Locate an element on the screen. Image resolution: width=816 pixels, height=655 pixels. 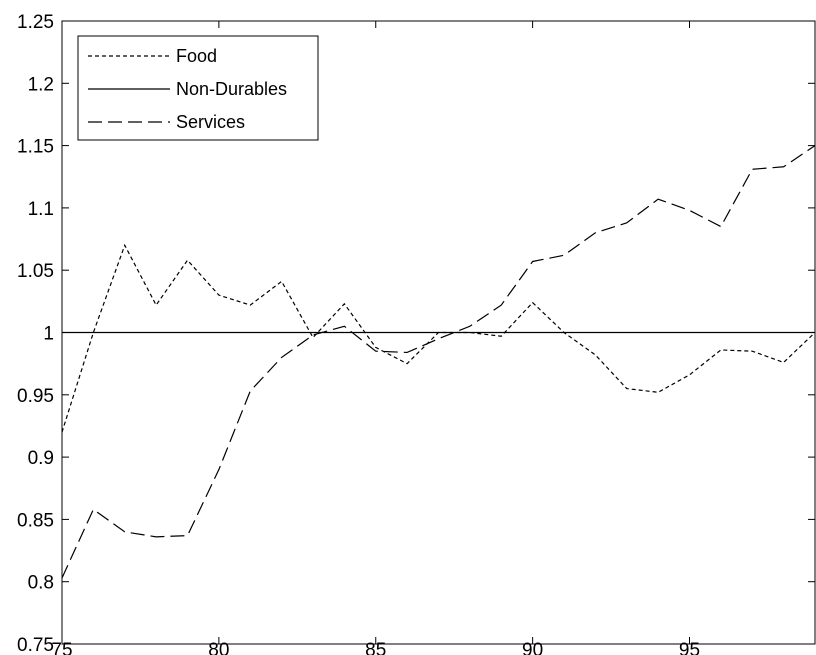
legend: Food Non-Durables Services is located at coordinates (198, 88).